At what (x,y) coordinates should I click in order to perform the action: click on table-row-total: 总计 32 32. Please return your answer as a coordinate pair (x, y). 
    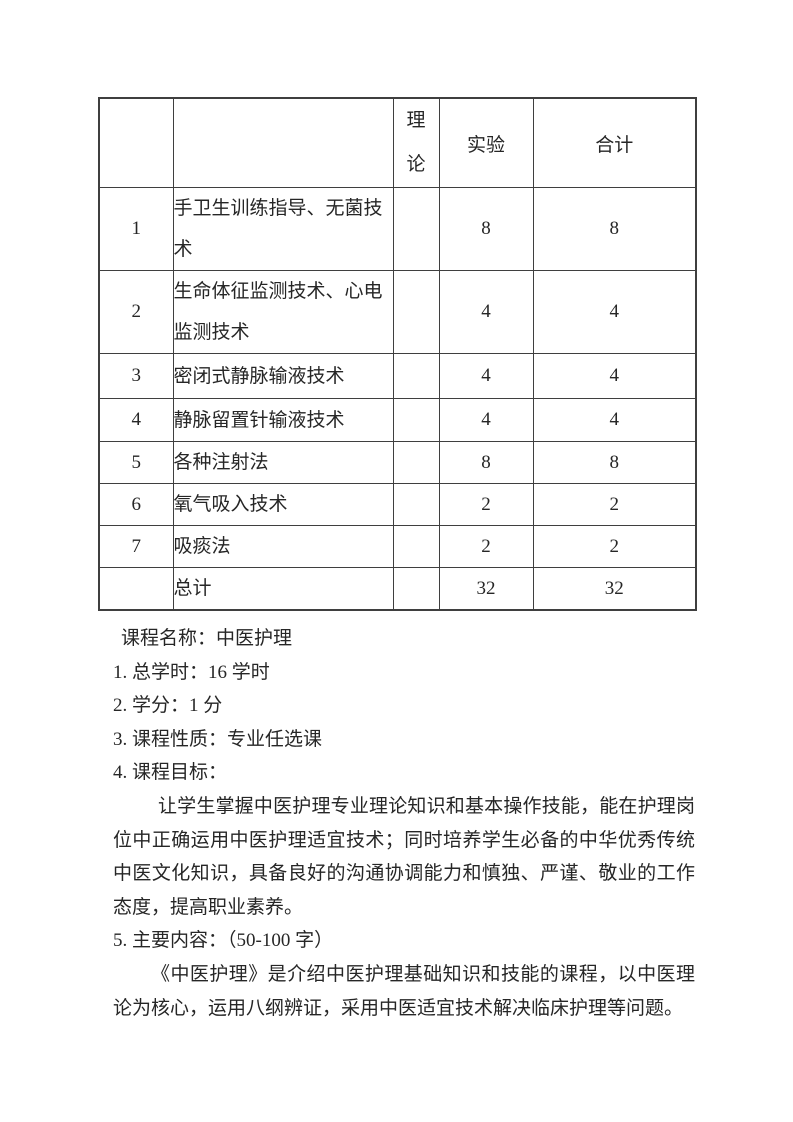
    Looking at the image, I should click on (397, 589).